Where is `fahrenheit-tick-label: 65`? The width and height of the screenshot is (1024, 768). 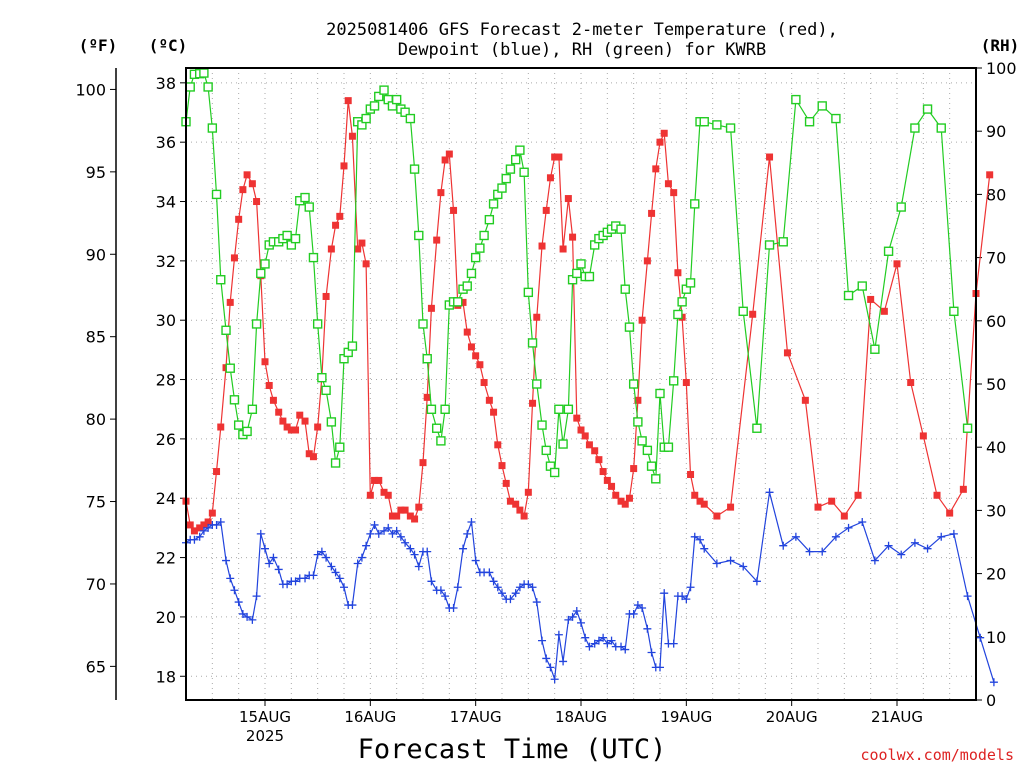
fahrenheit-tick-label: 65 is located at coordinates (96, 666).